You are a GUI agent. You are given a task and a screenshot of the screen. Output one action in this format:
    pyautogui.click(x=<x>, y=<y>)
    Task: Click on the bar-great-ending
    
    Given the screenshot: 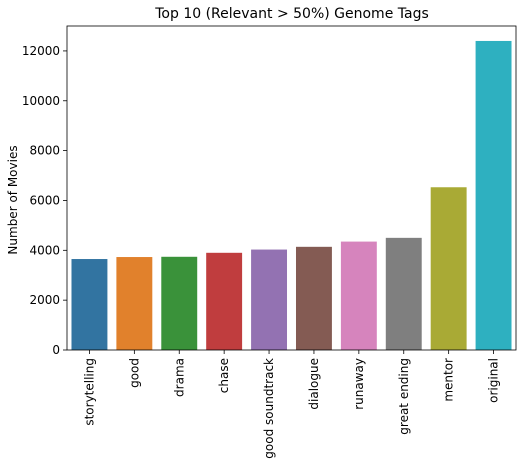 What is the action you would take?
    pyautogui.click(x=403, y=293)
    